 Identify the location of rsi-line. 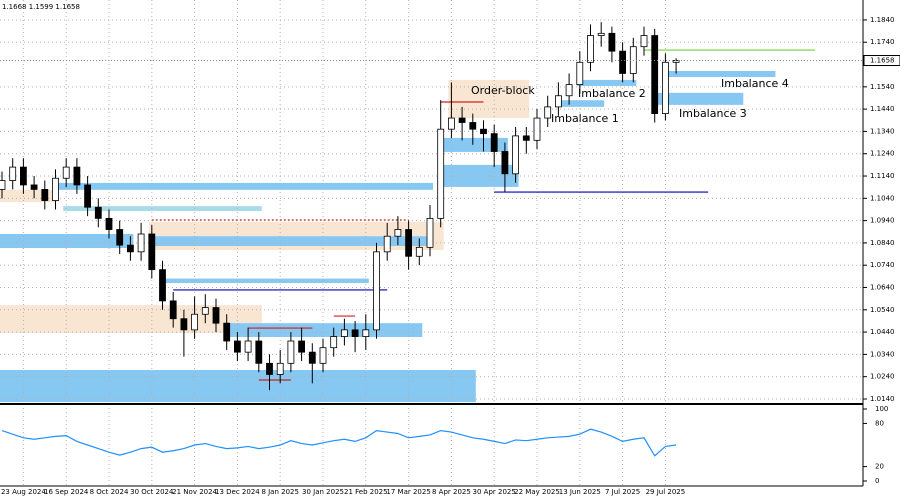
(339, 442).